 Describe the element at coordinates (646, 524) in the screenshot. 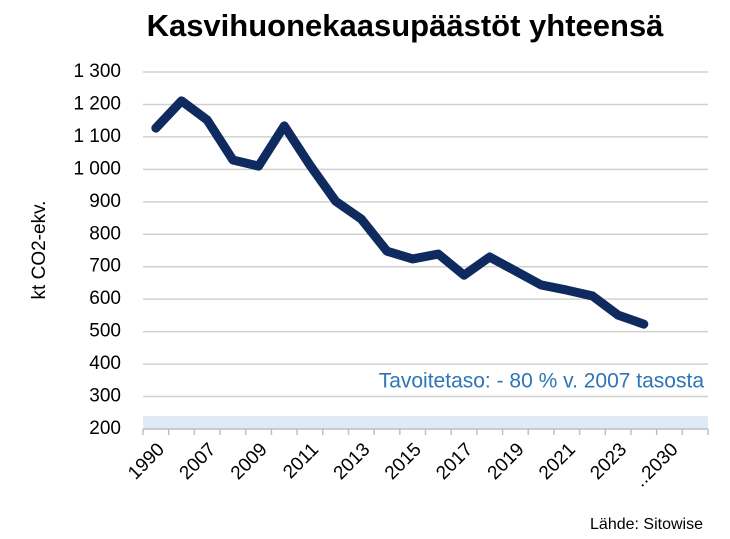

I see `source: Lähde: Sitowise` at that location.